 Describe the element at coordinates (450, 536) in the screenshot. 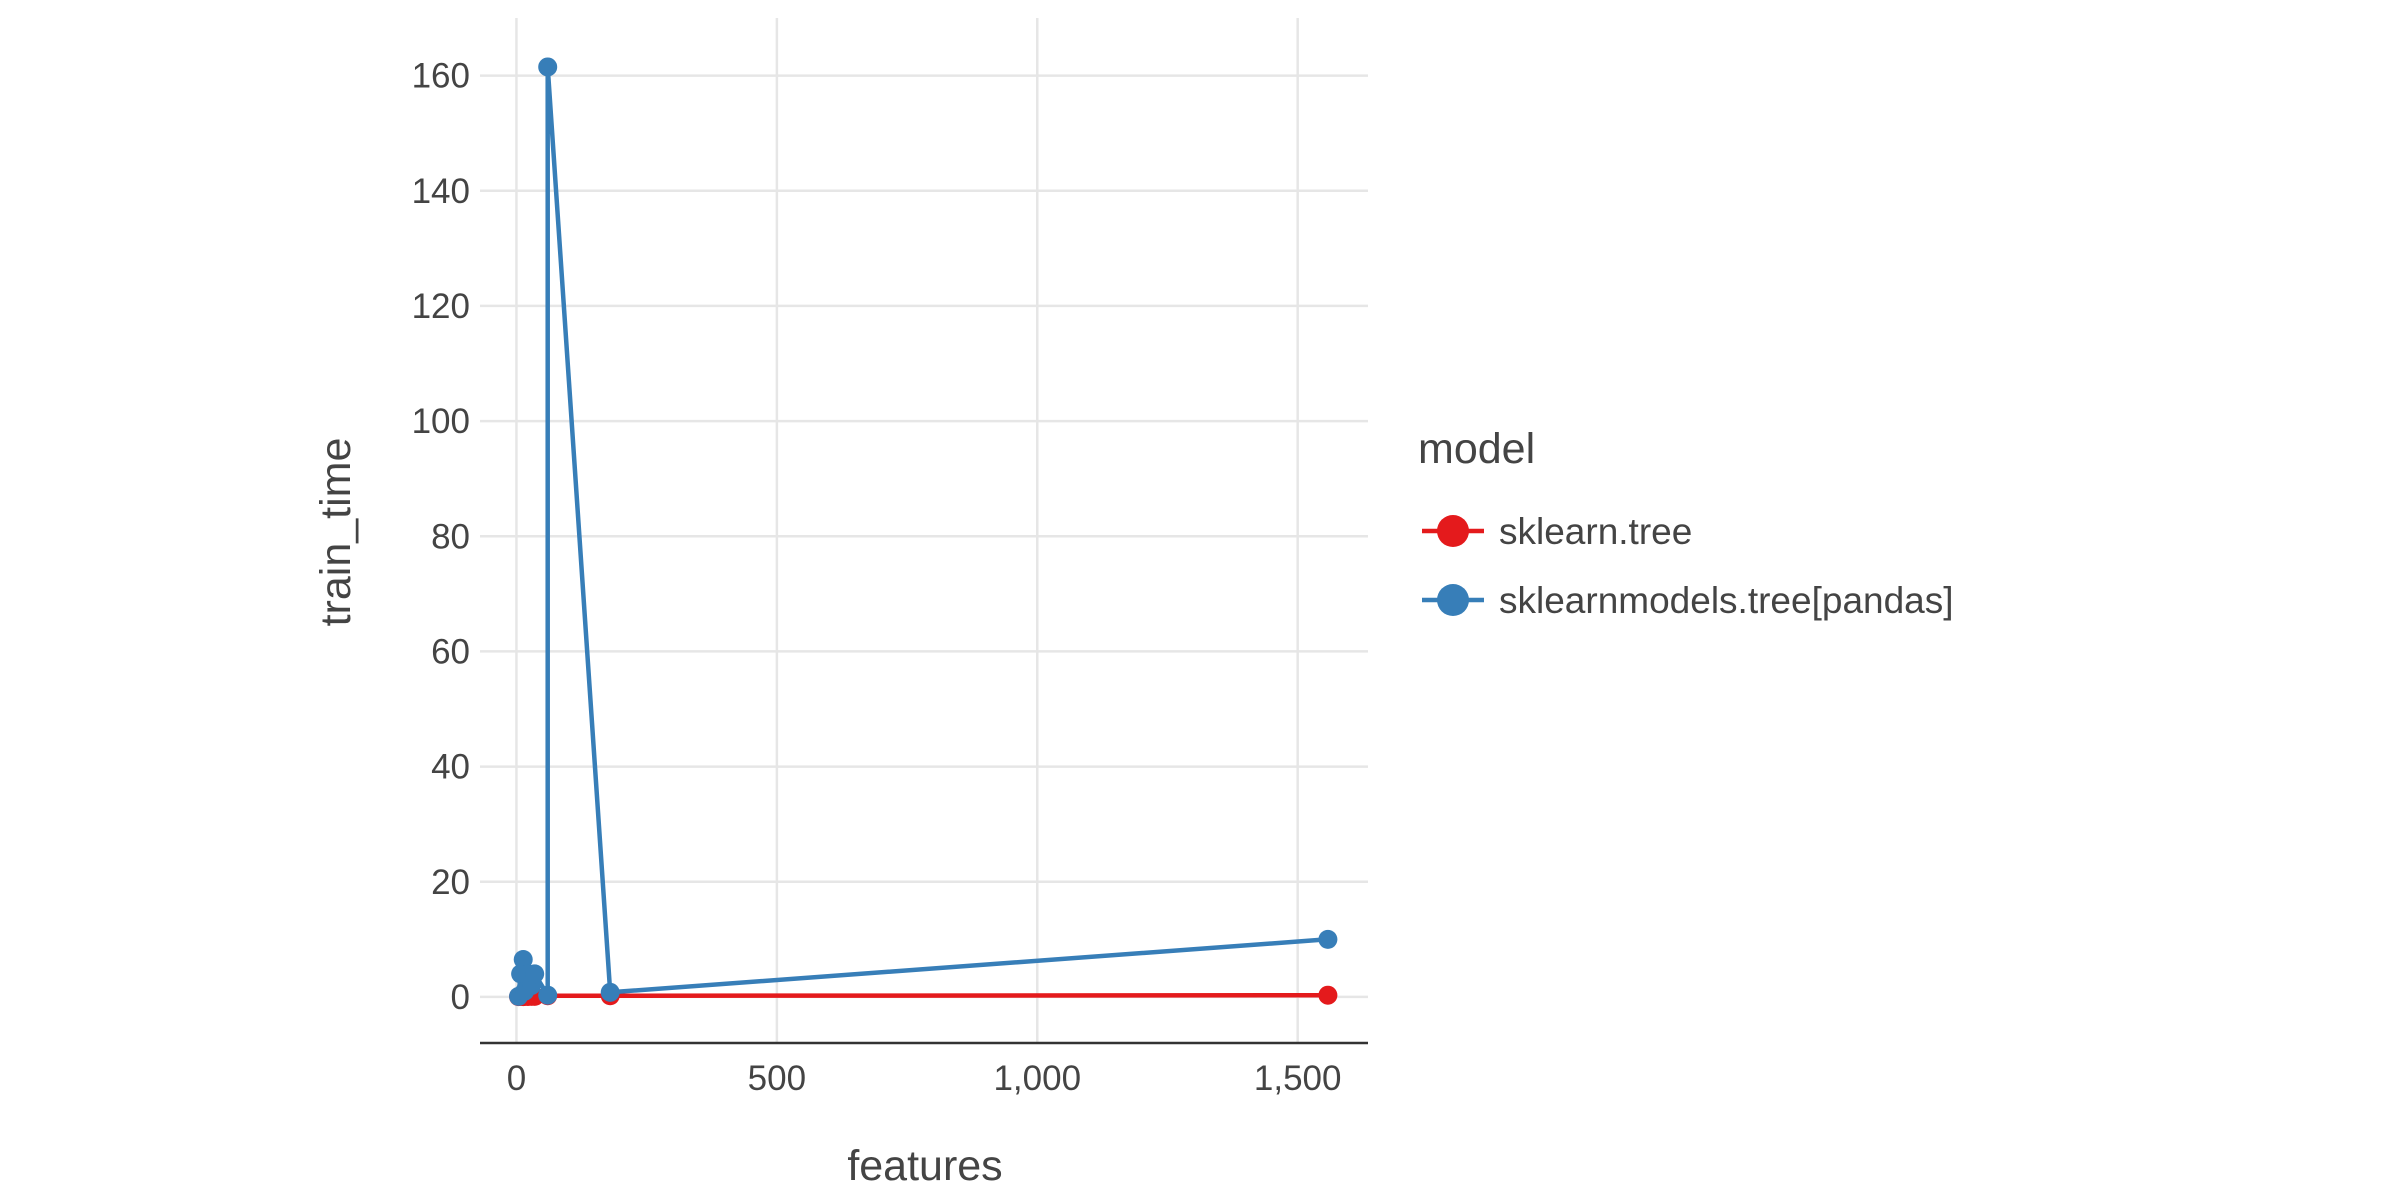

I see `y-tick-label: 80` at that location.